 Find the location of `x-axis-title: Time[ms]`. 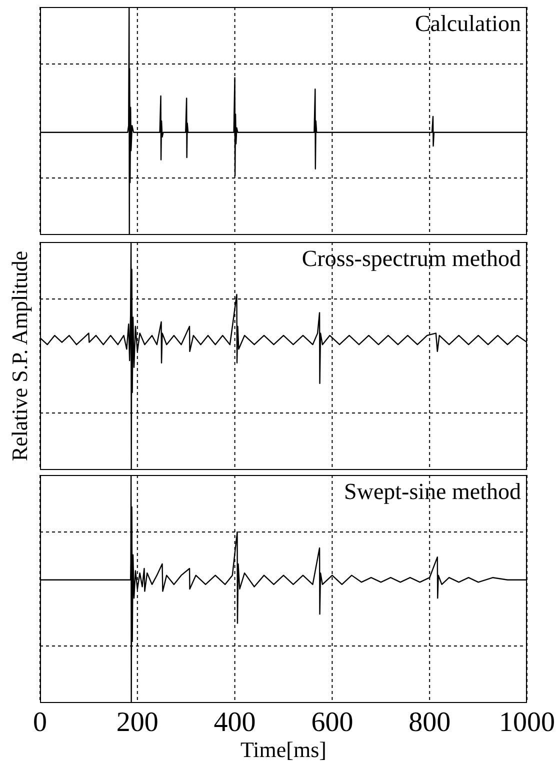

x-axis-title: Time[ms] is located at coordinates (283, 749).